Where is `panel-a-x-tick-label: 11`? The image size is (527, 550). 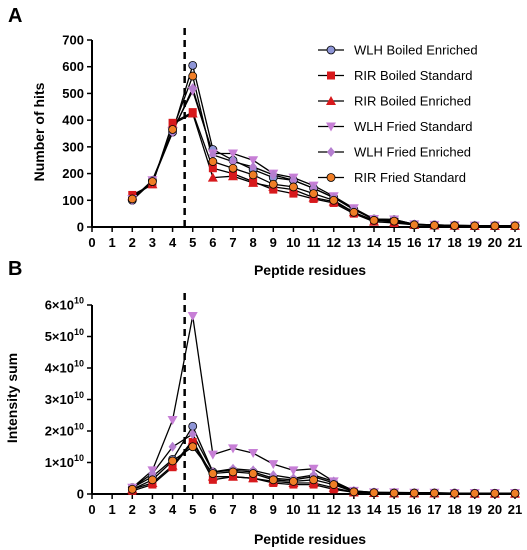 panel-a-x-tick-label: 11 is located at coordinates (314, 242).